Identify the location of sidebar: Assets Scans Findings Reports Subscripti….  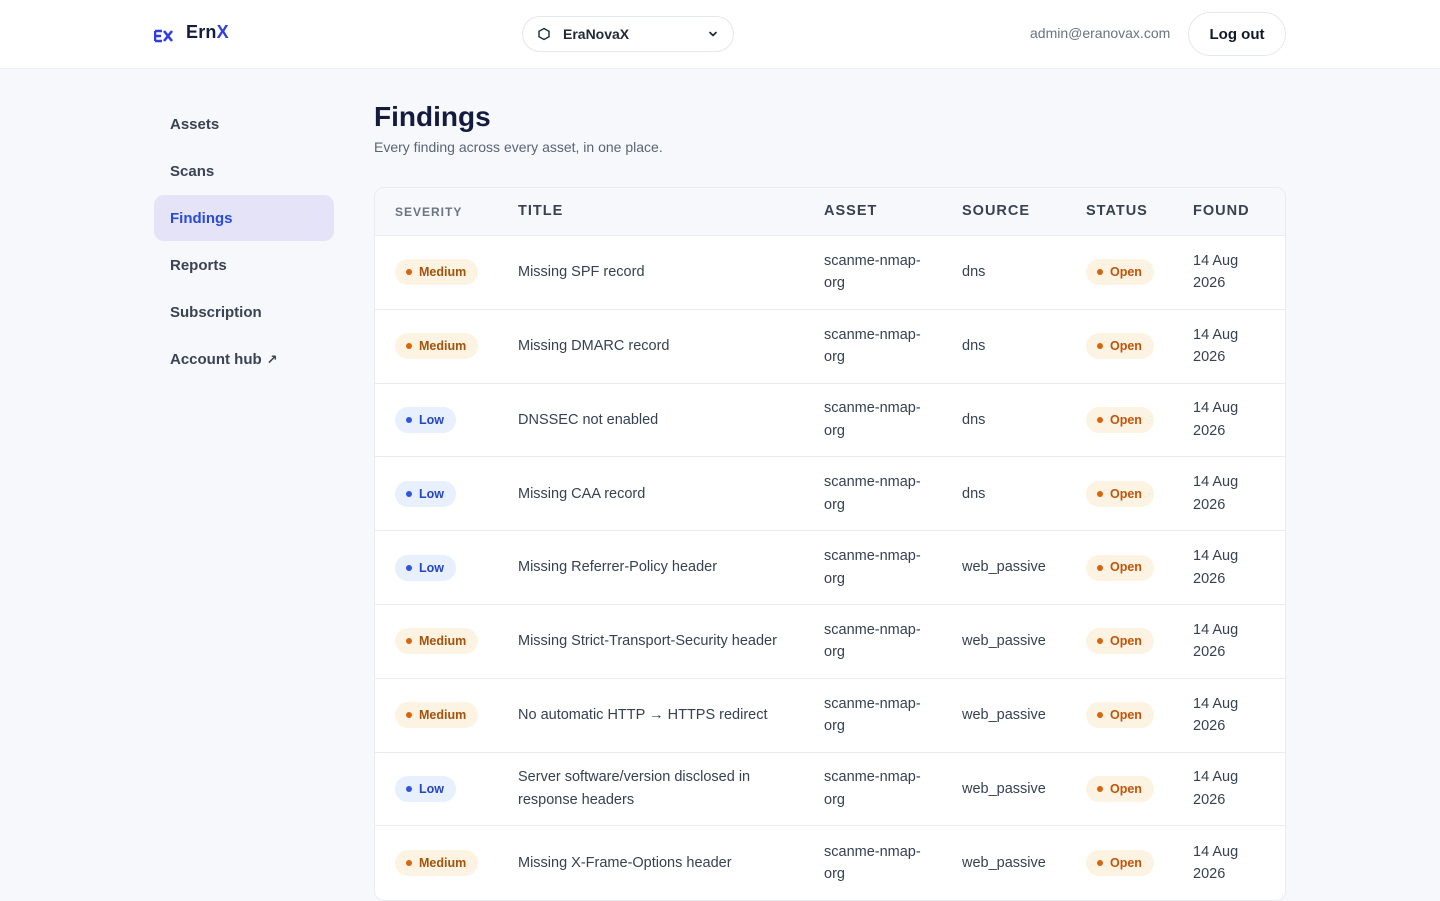
(244, 242).